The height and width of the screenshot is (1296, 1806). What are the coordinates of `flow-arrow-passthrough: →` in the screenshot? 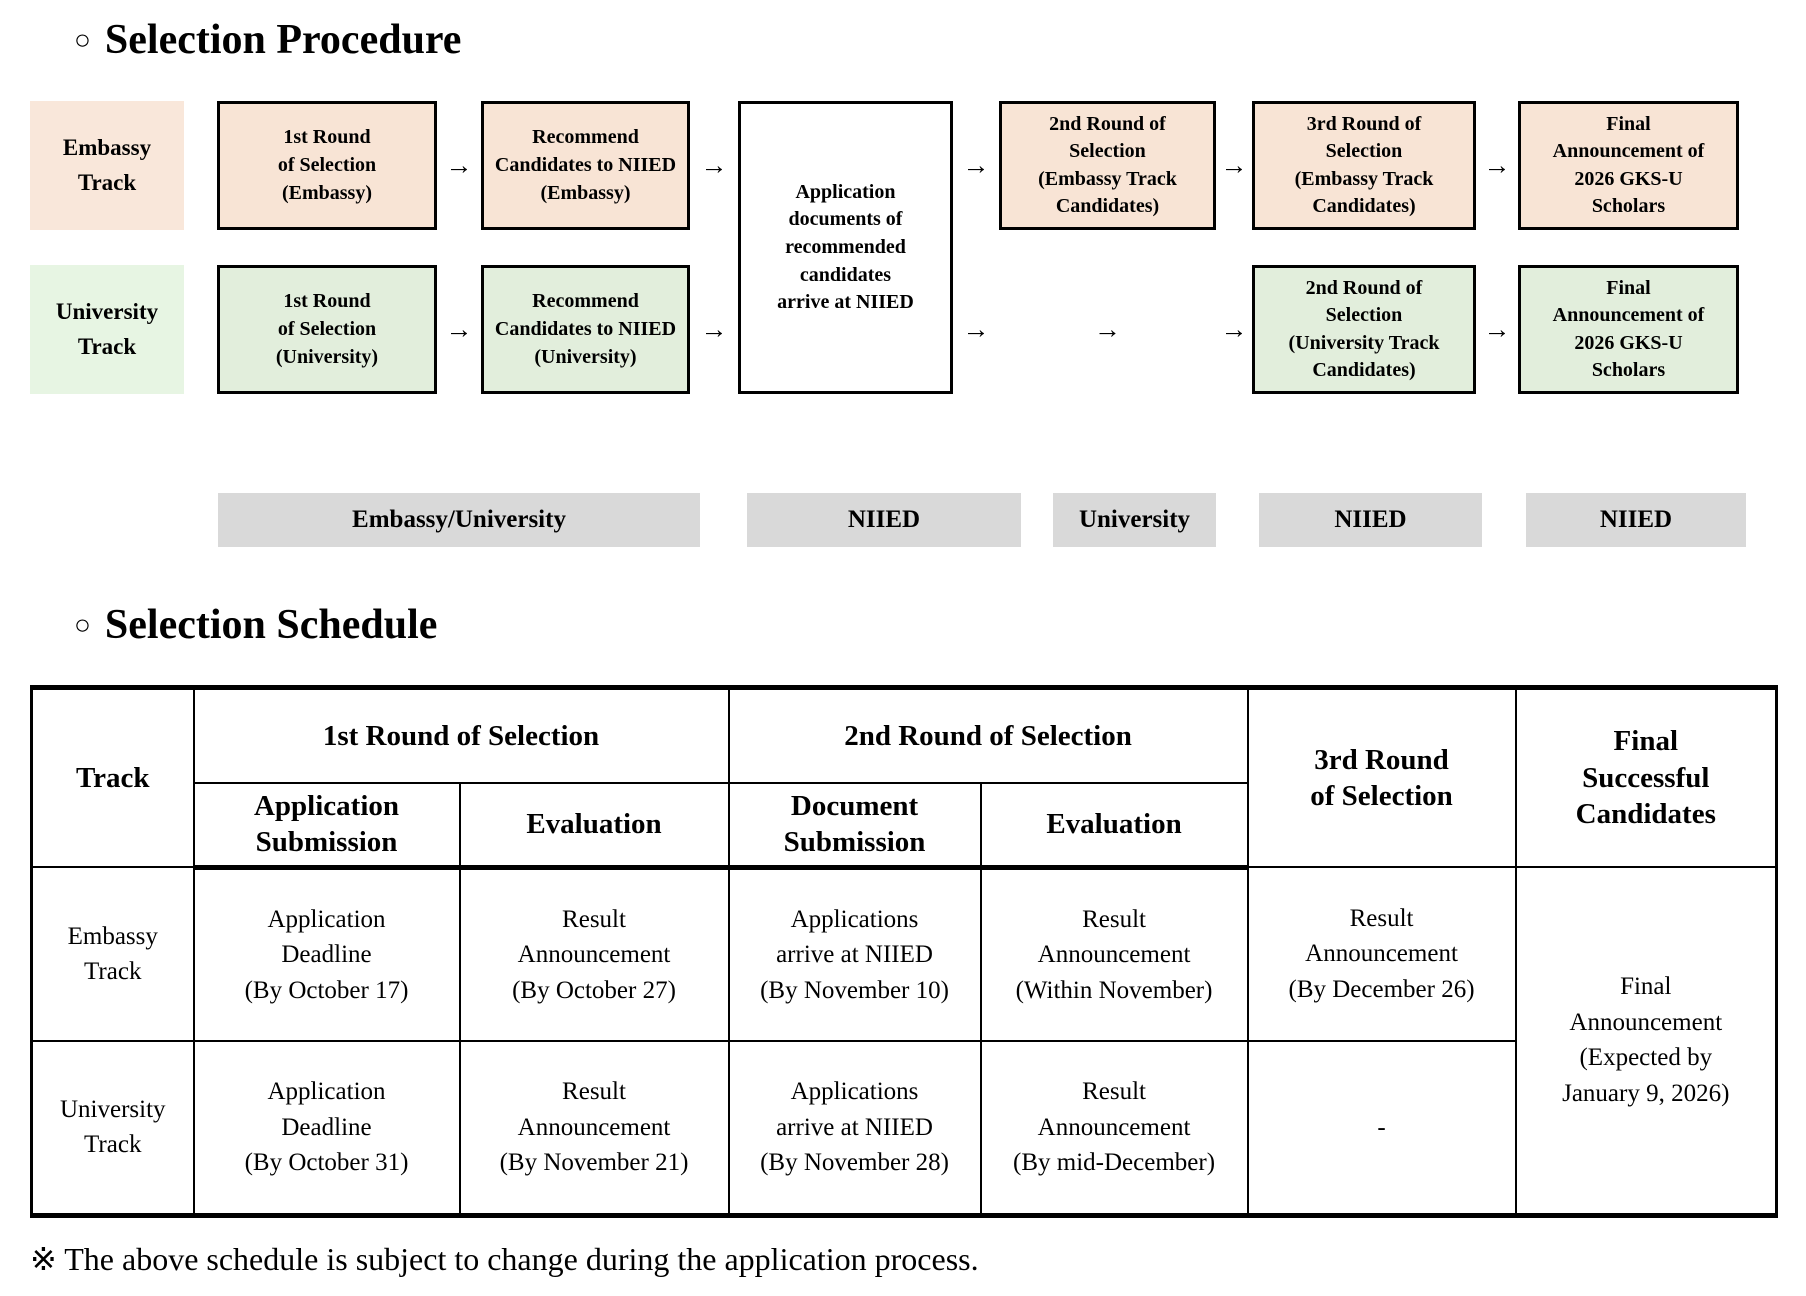 It's located at (1107, 329).